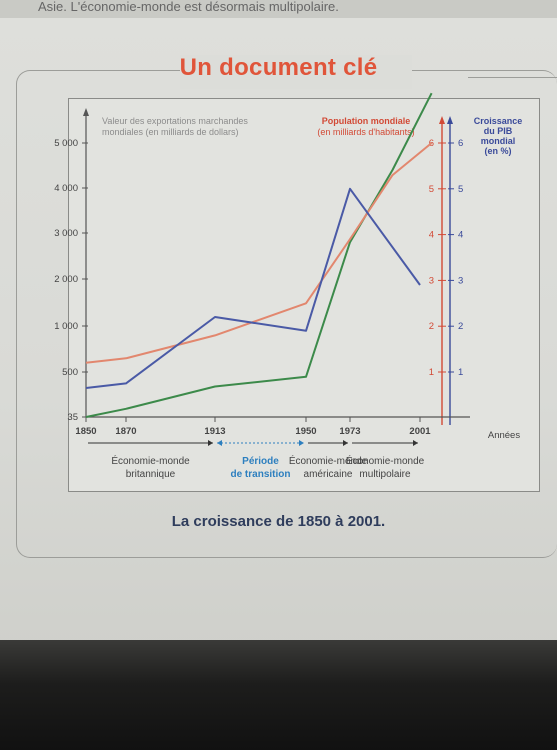  I want to click on blue-tick-label: 6, so click(460, 143).